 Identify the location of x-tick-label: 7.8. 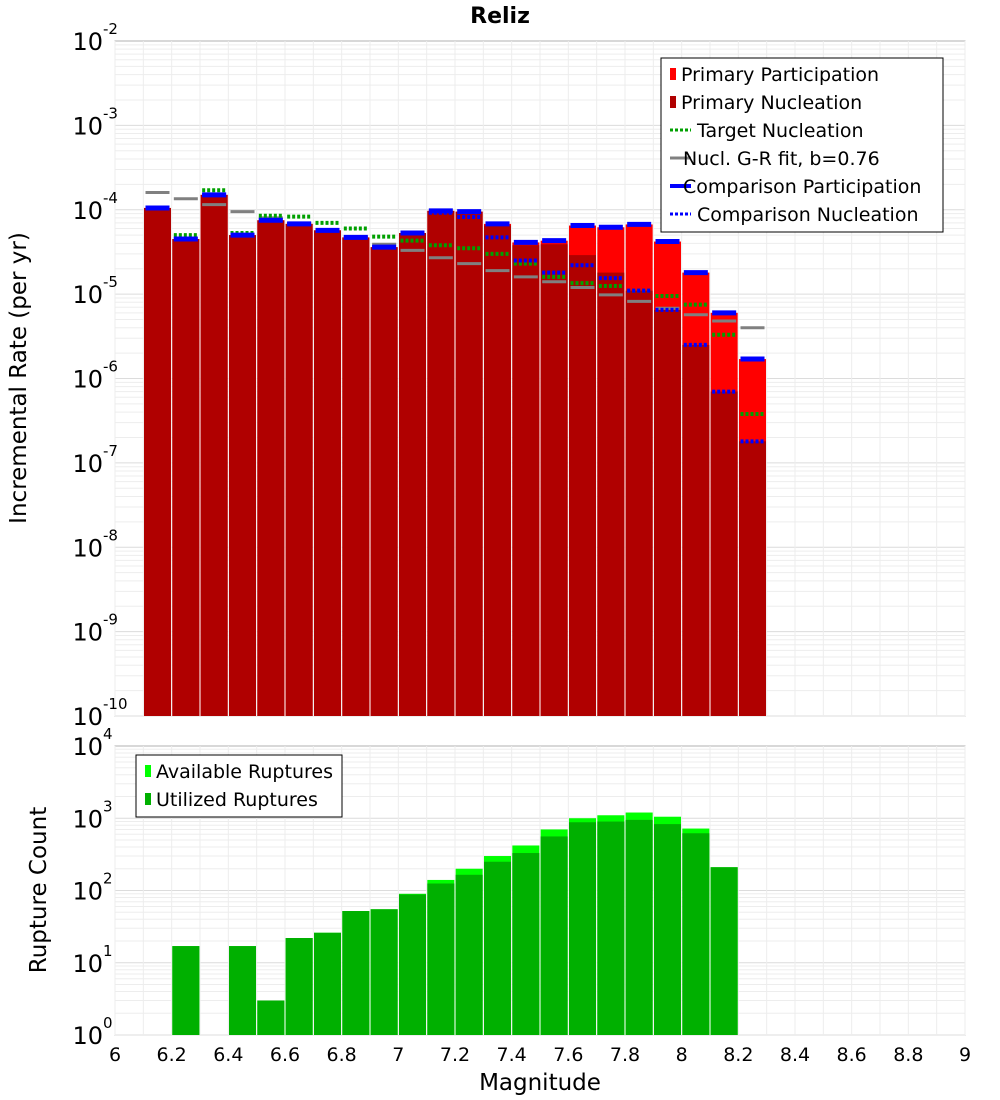
(625, 1055).